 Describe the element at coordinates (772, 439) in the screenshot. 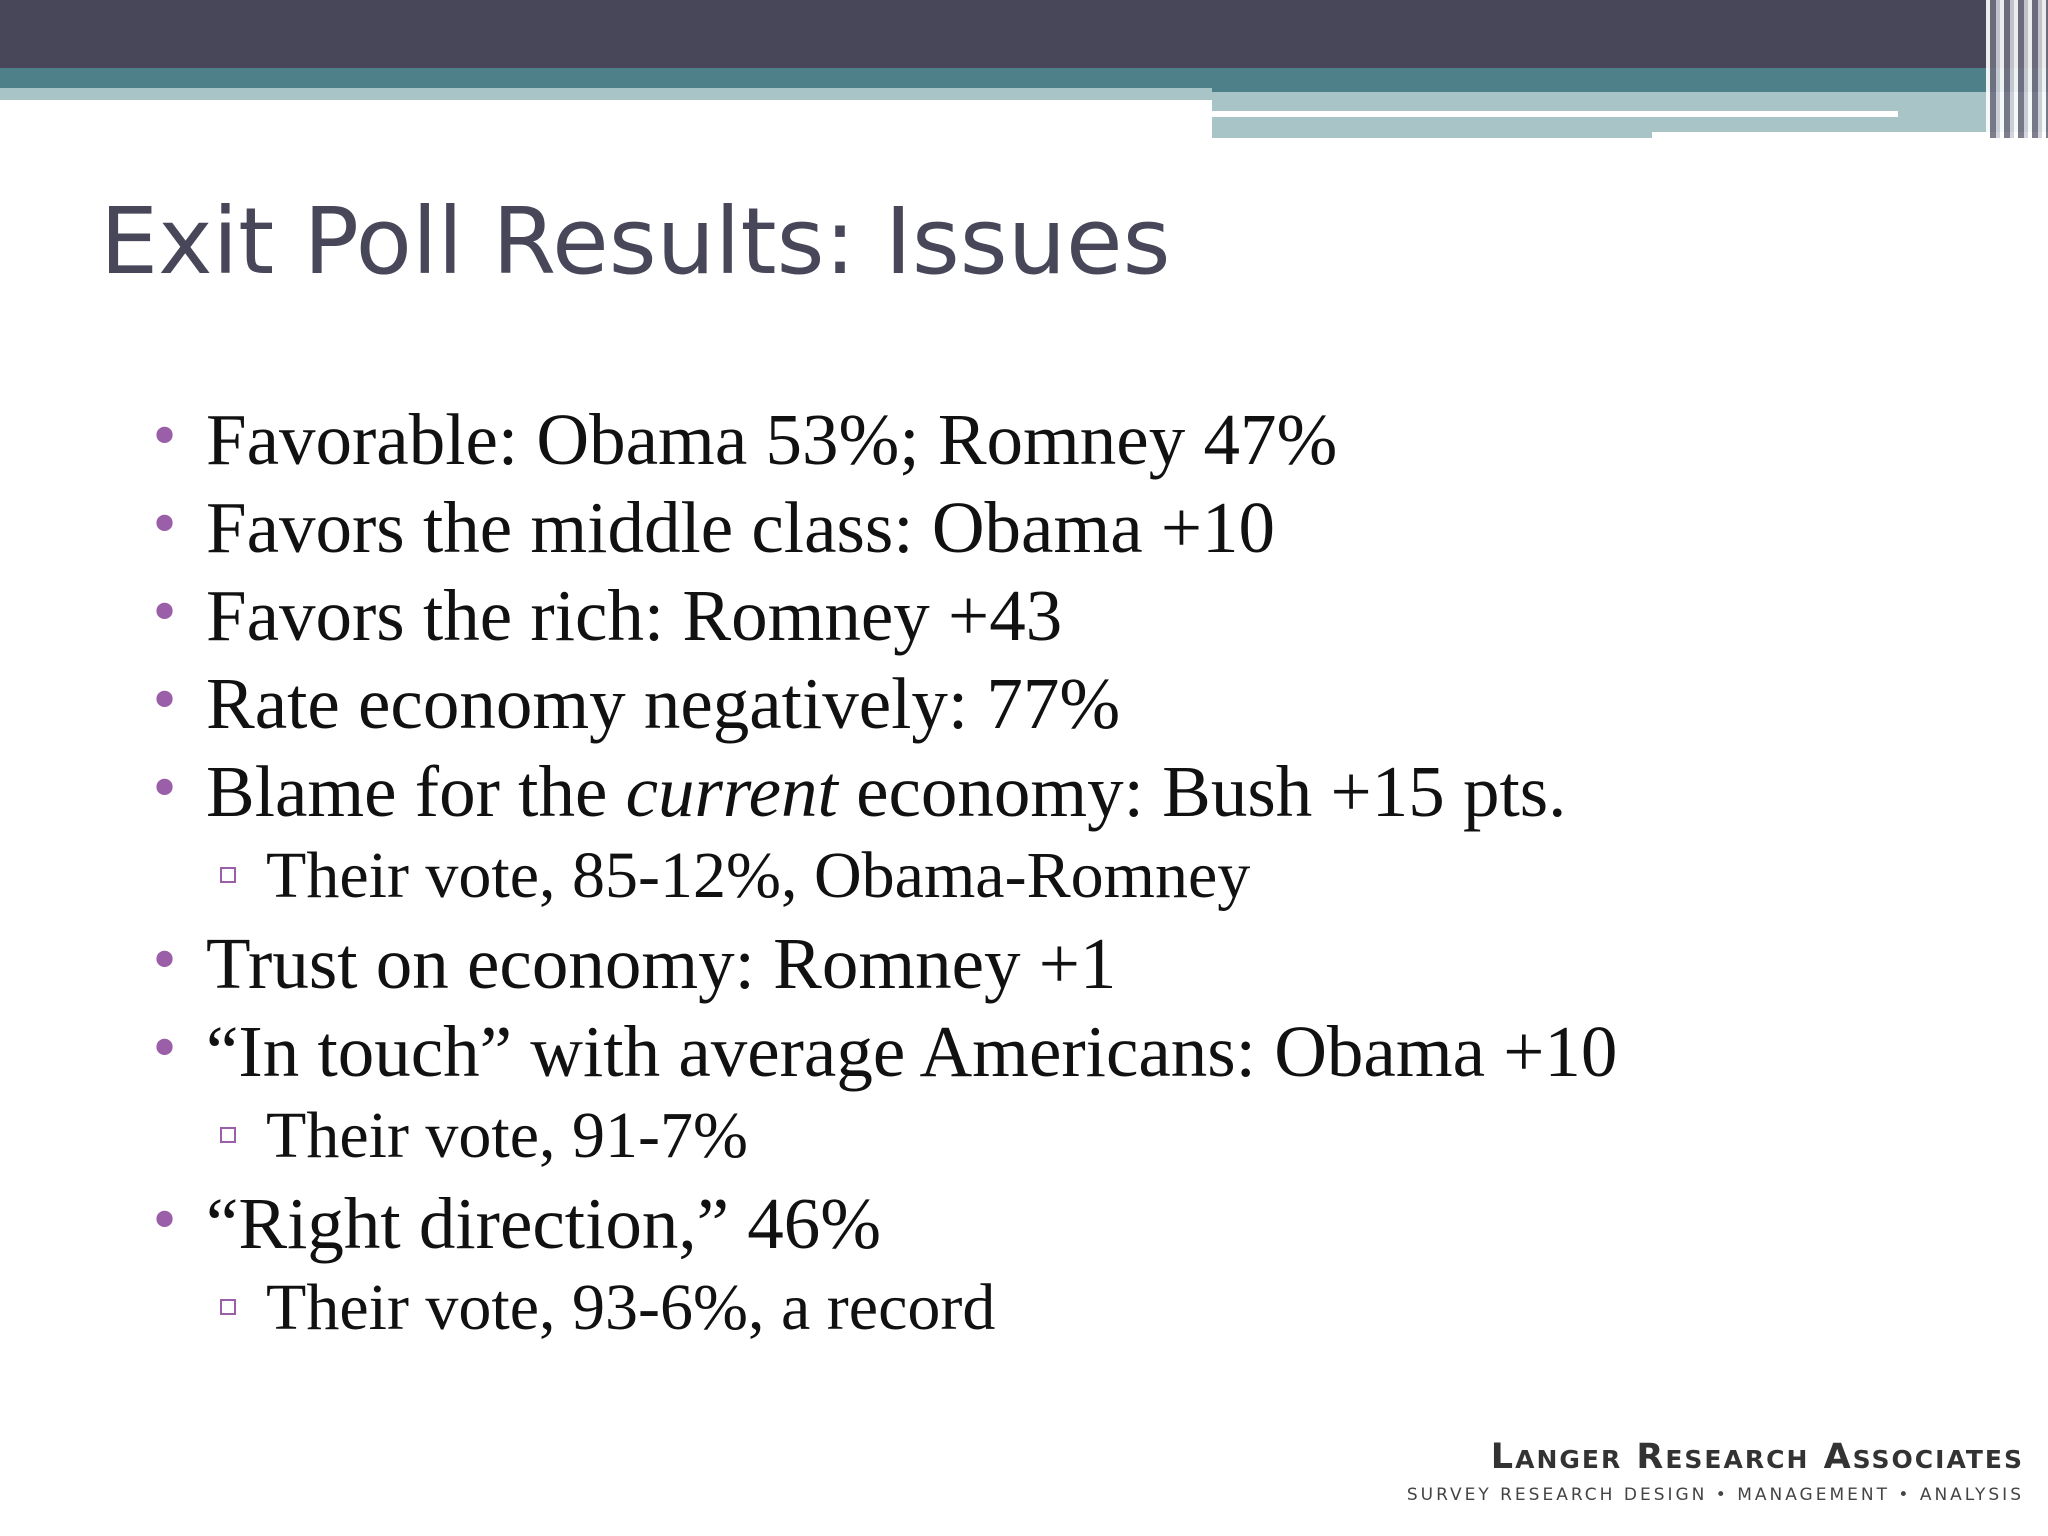

I see `bullet-text: Favorable: Obama 53%; Romney 47%` at that location.